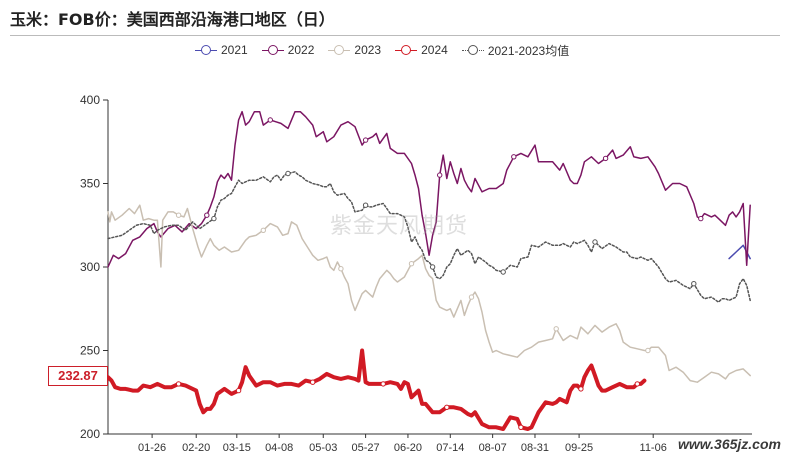  What do you see at coordinates (535, 448) in the screenshot?
I see `x-tick-label: 08-31` at bounding box center [535, 448].